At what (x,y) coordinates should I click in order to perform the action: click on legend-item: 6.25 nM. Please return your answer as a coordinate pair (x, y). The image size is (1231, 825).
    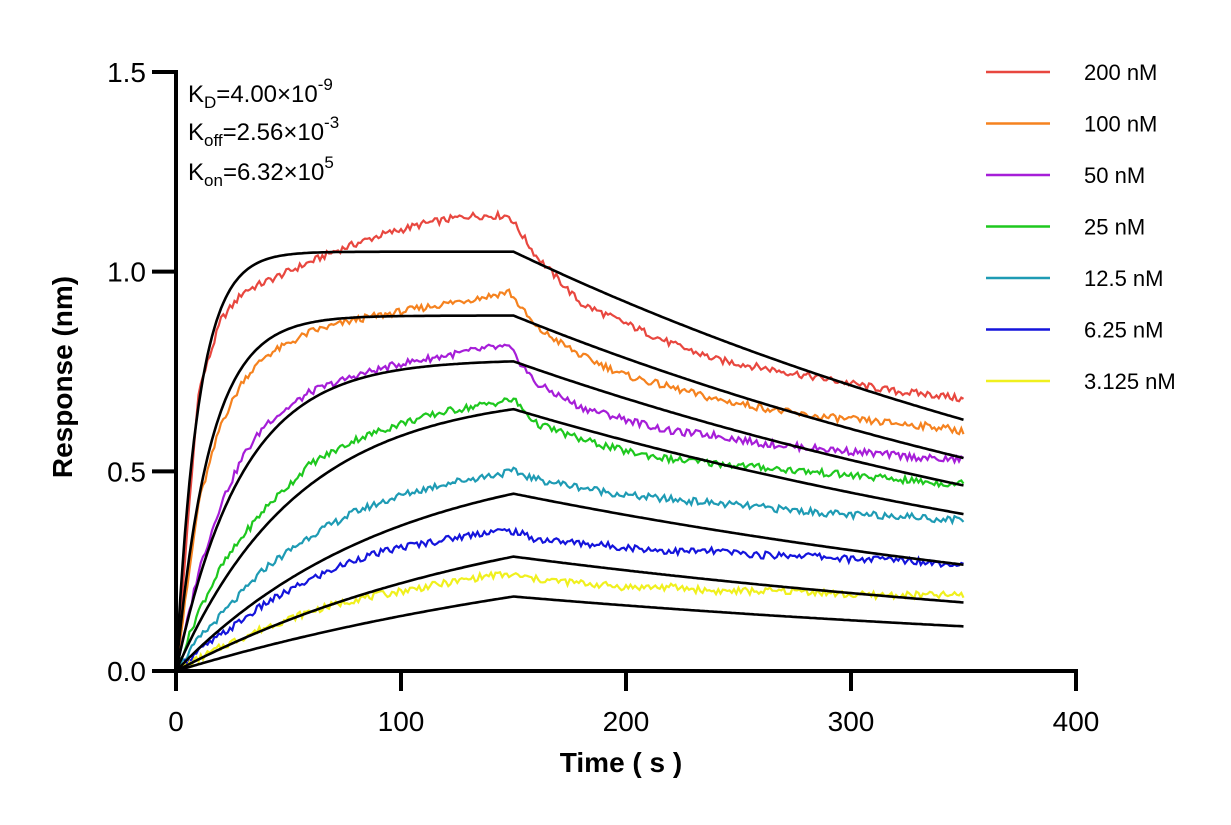
    Looking at the image, I should click on (1075, 330).